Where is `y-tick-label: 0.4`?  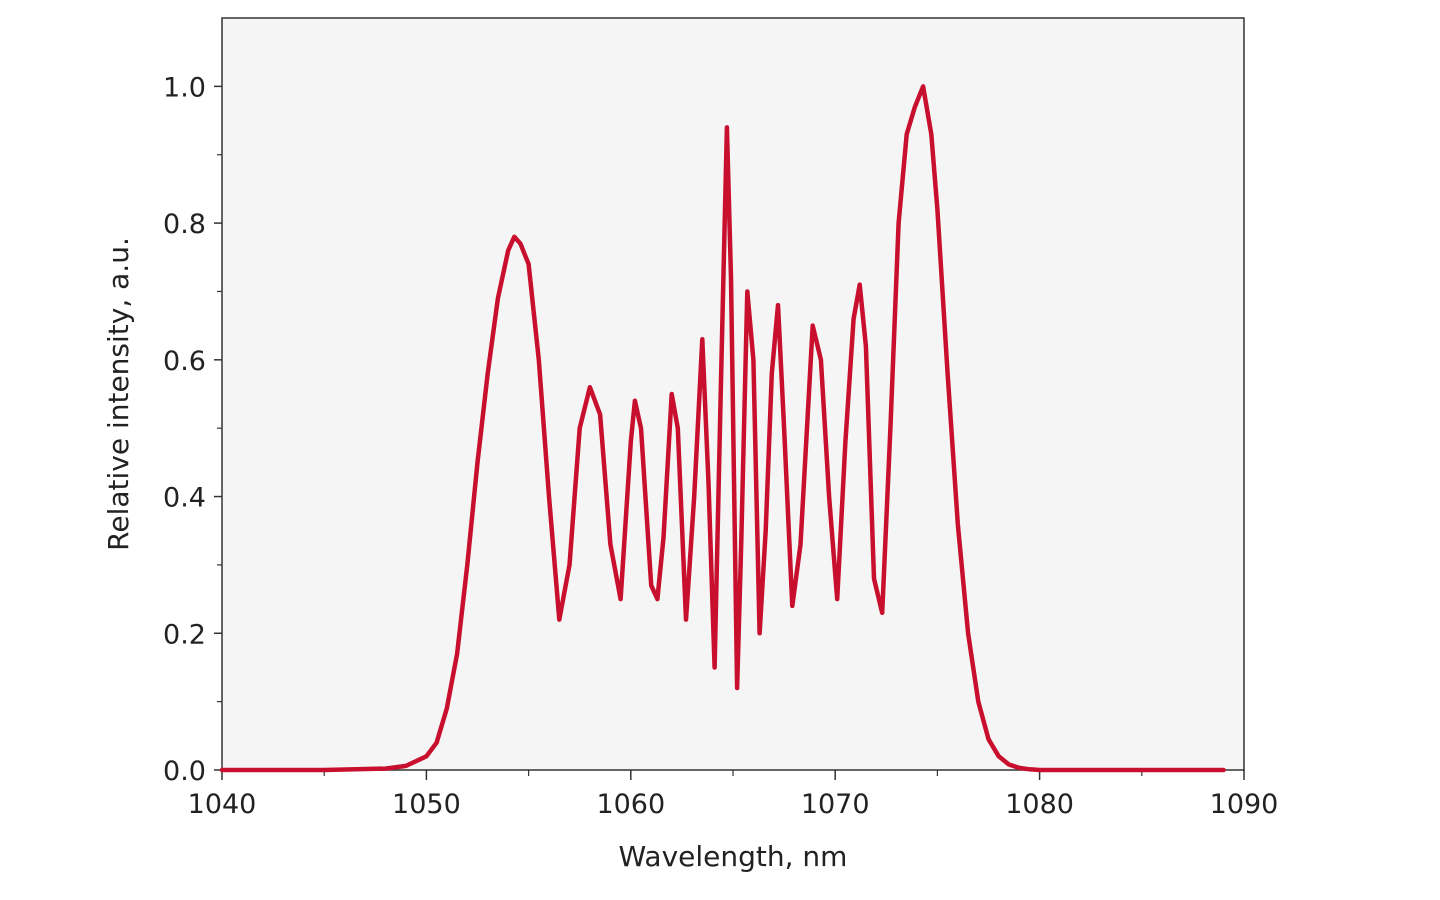 y-tick-label: 0.4 is located at coordinates (184, 498).